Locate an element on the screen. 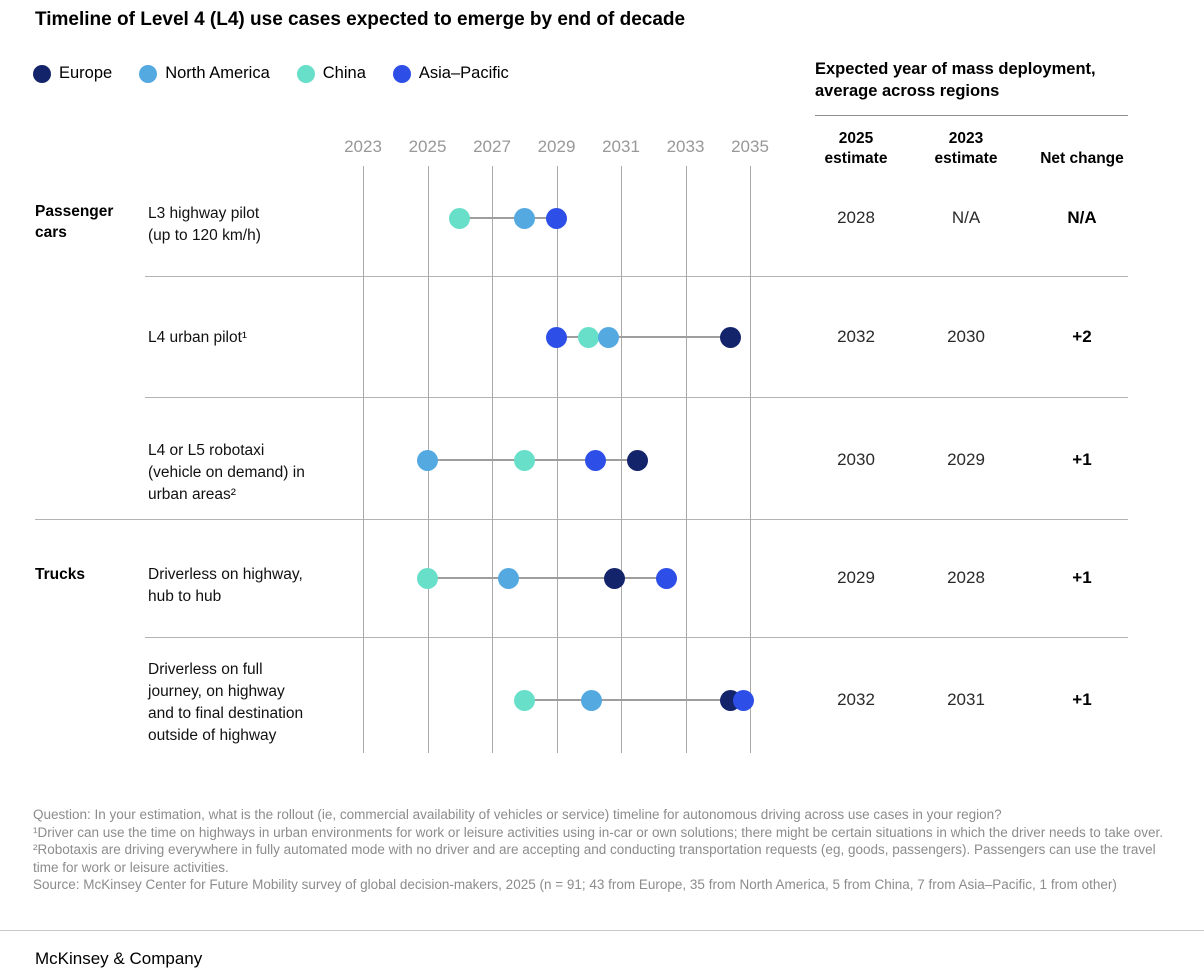 The width and height of the screenshot is (1204, 980). table-cell-net_change: +2 is located at coordinates (1082, 336).